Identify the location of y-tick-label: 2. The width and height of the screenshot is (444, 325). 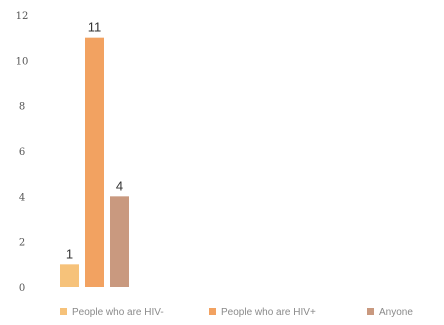
(22, 243).